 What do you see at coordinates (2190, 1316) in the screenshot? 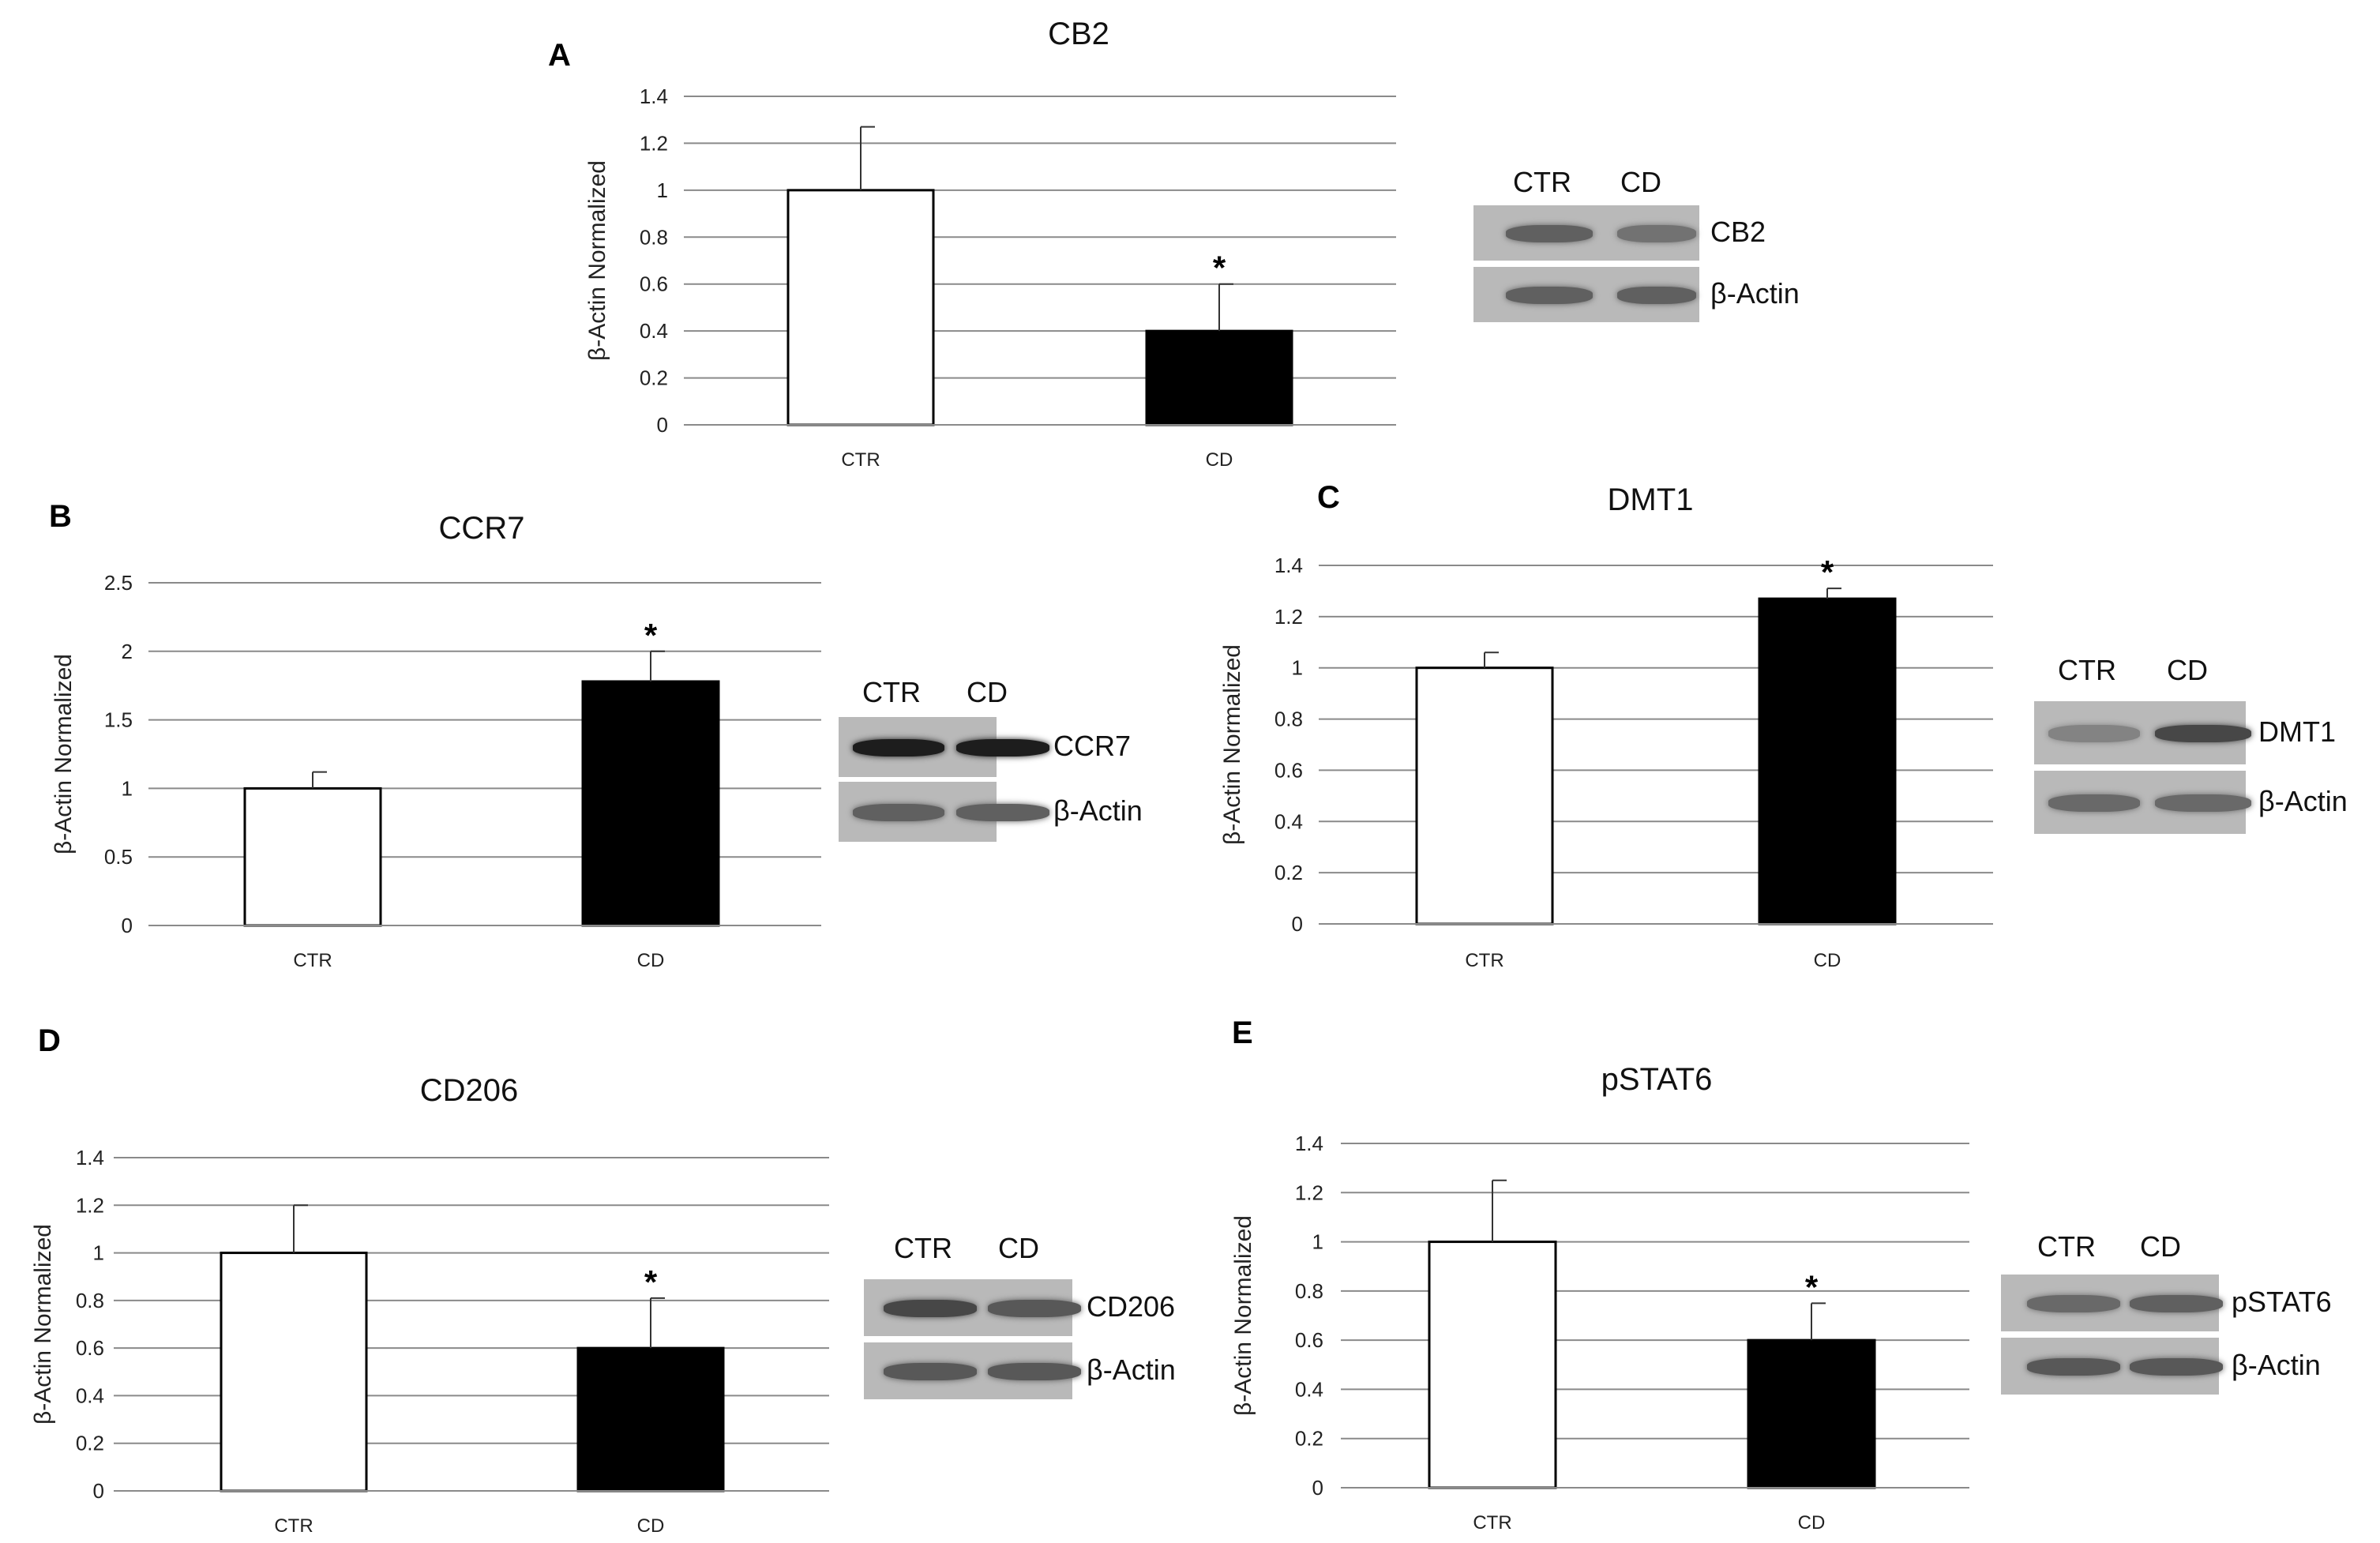
I see `western-blot-pstat6: CTR CD pSTAT6 β-Actin` at bounding box center [2190, 1316].